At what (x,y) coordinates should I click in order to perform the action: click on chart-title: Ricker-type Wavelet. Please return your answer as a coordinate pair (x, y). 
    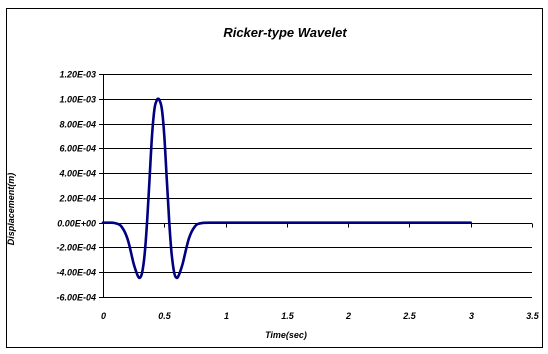
    Looking at the image, I should click on (285, 32).